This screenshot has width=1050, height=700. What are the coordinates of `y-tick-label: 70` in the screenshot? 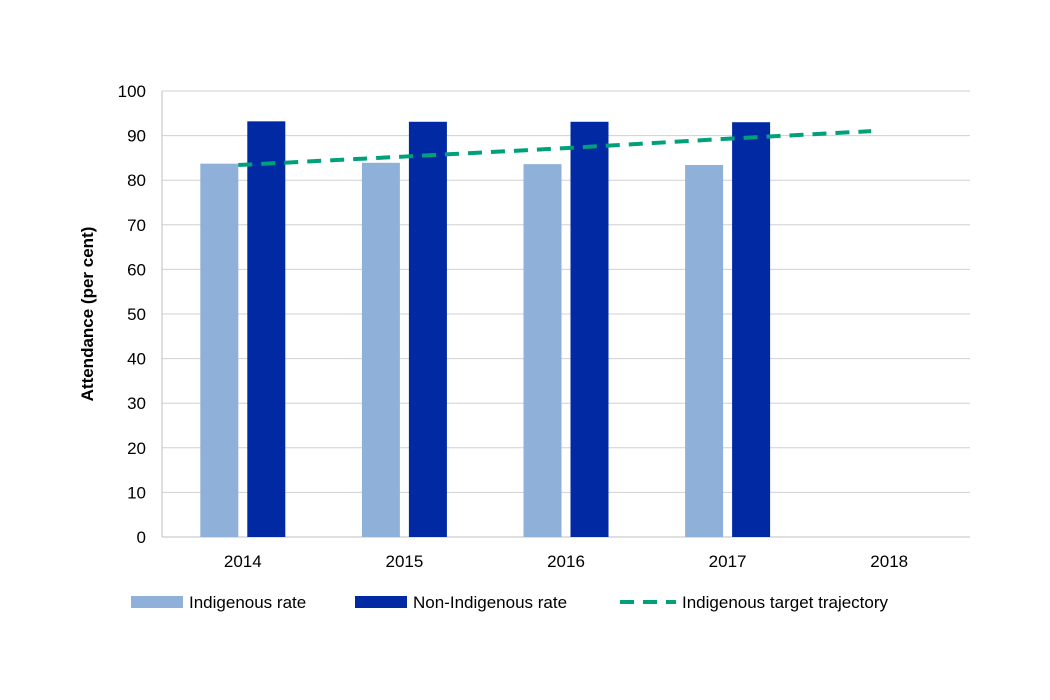 It's located at (136, 225).